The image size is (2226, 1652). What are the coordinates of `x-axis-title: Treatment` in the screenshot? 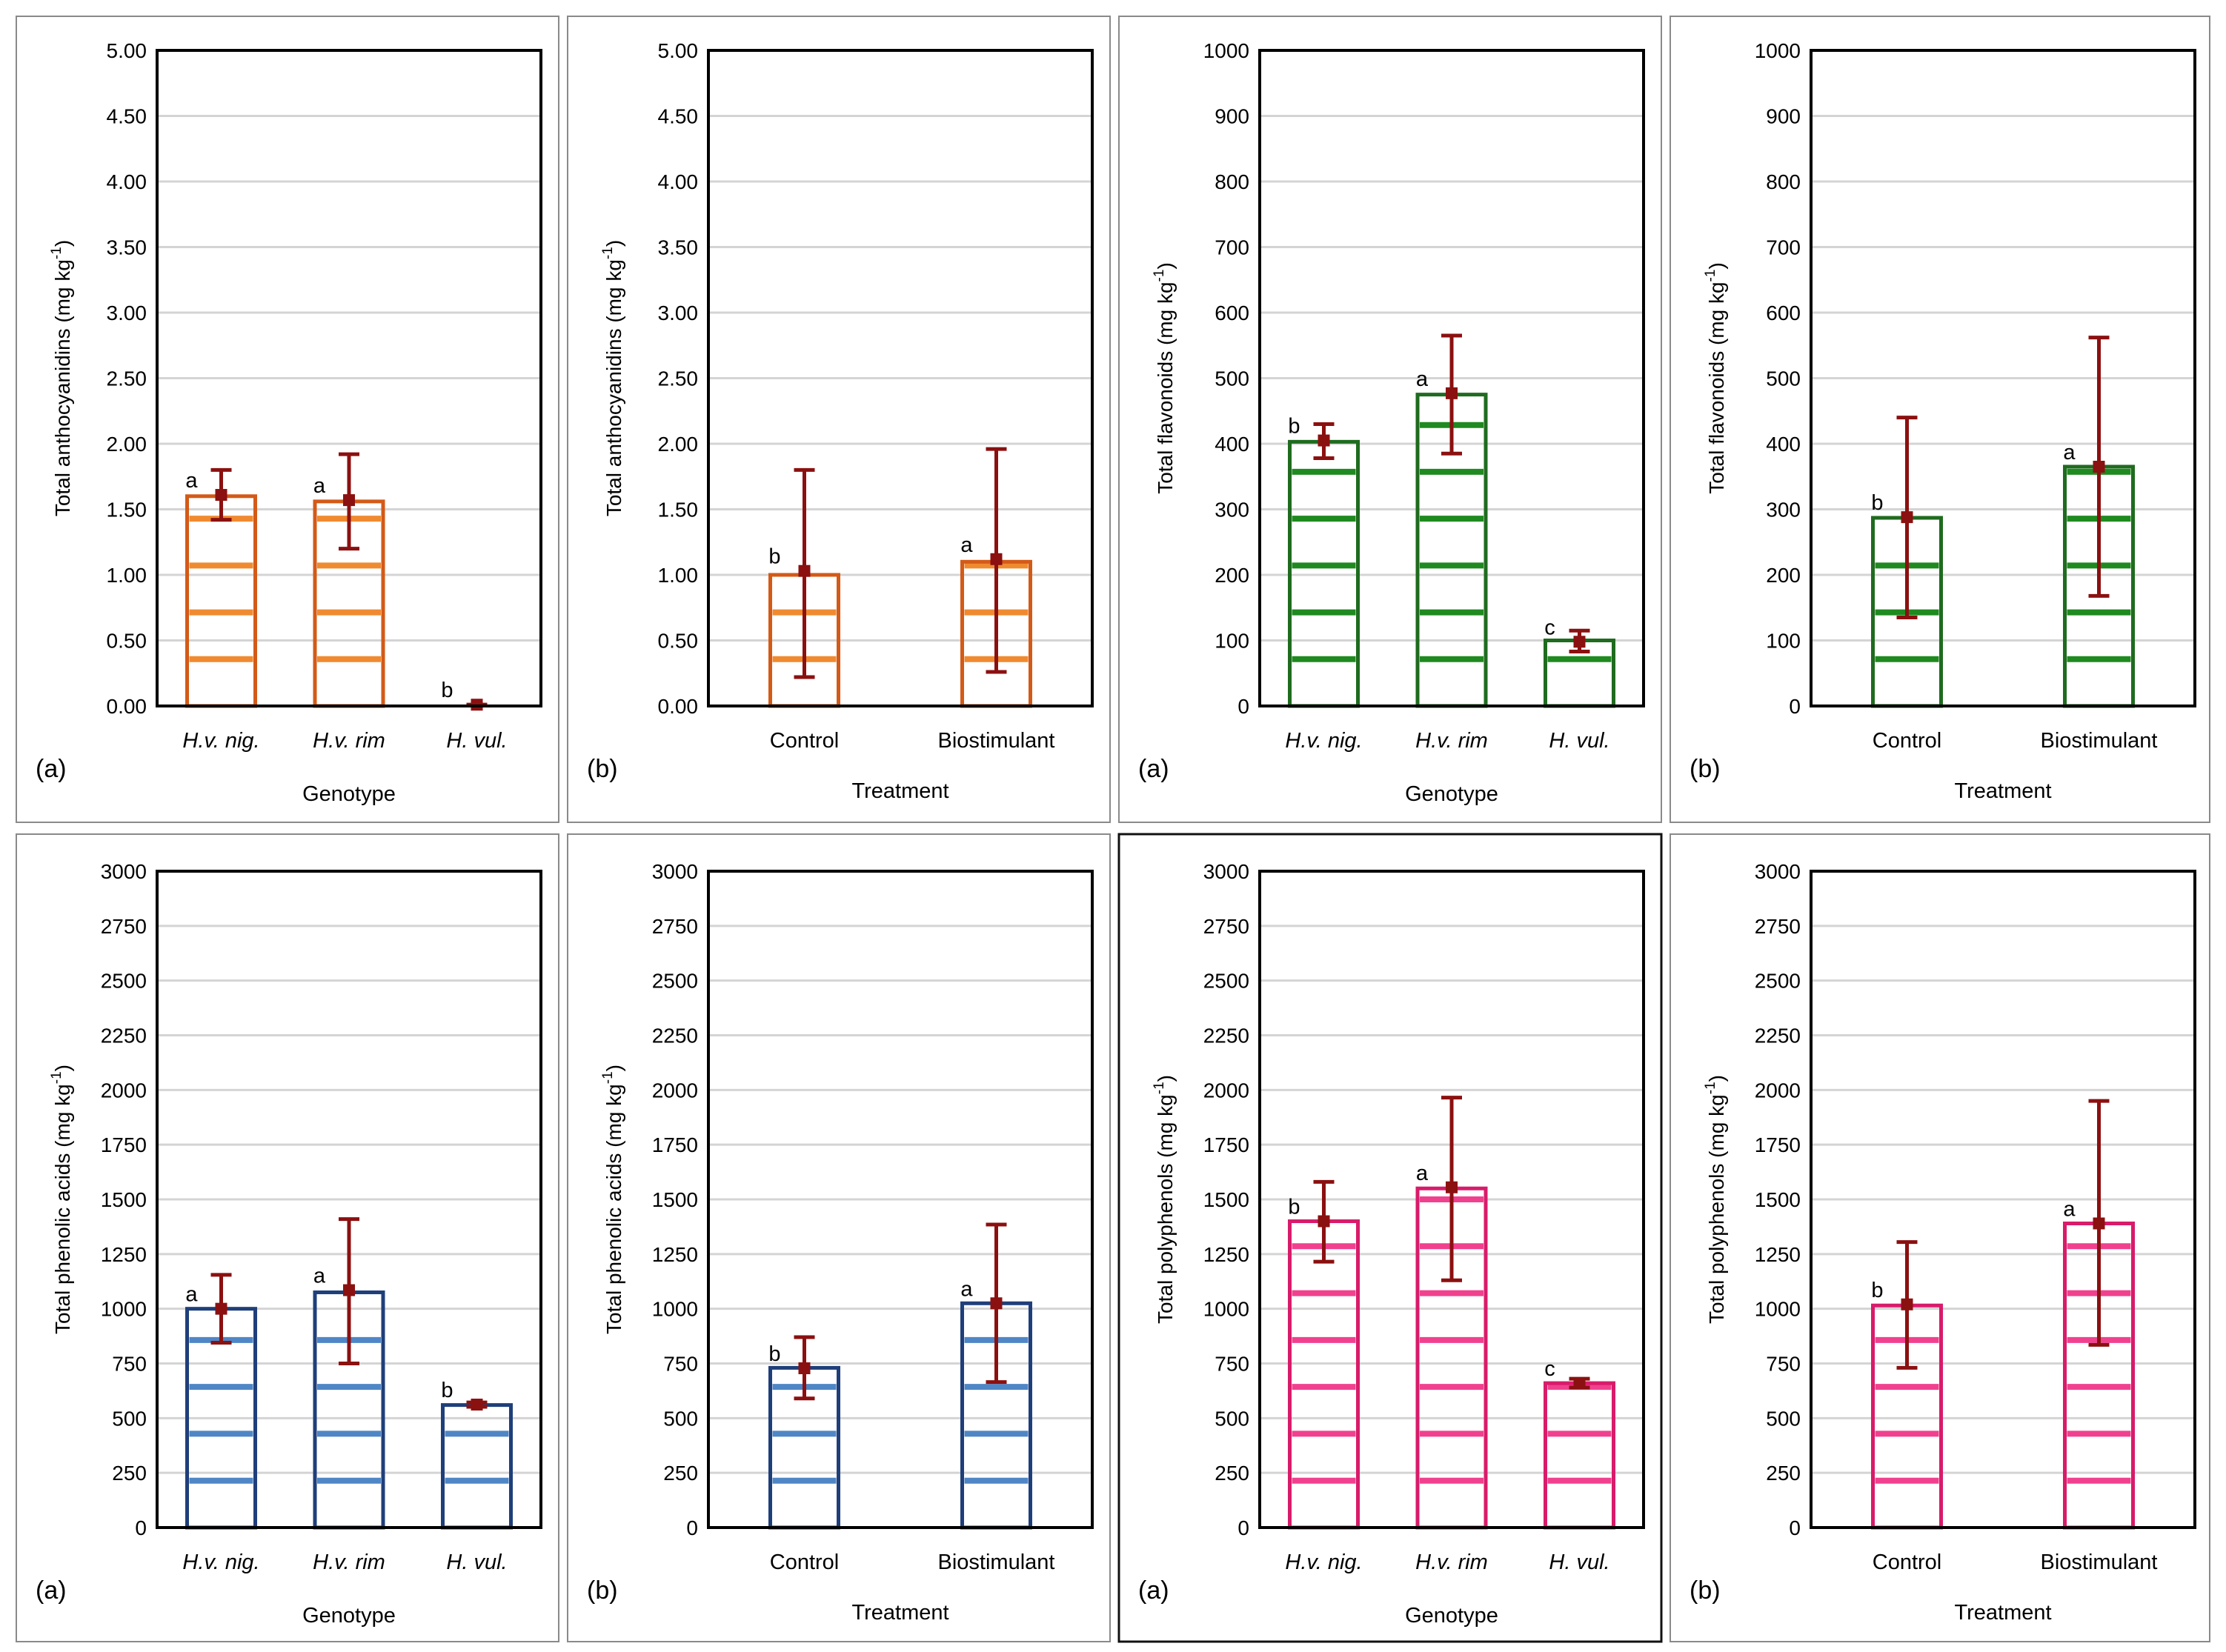 It's located at (899, 791).